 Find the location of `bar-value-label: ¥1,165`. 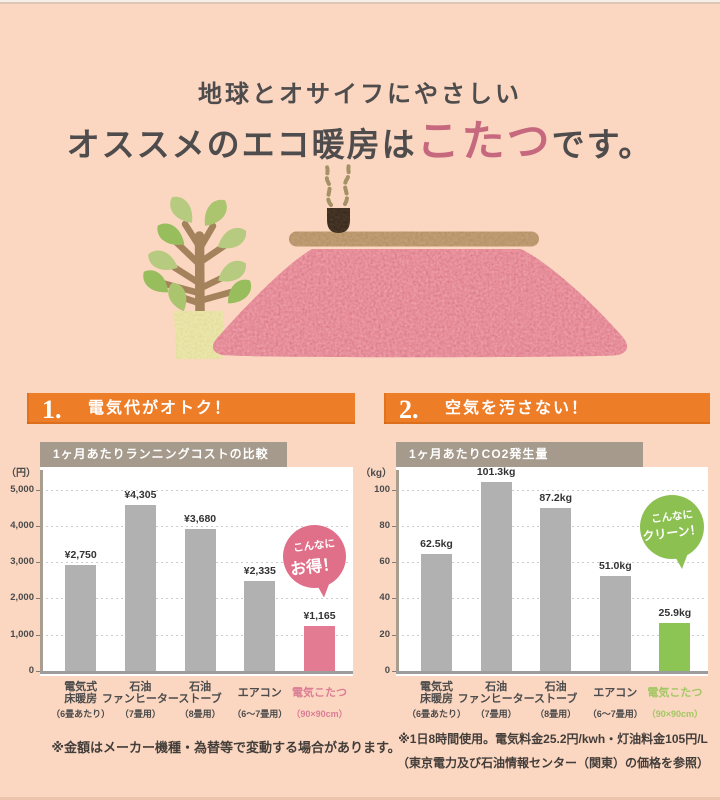

bar-value-label: ¥1,165 is located at coordinates (319, 616).